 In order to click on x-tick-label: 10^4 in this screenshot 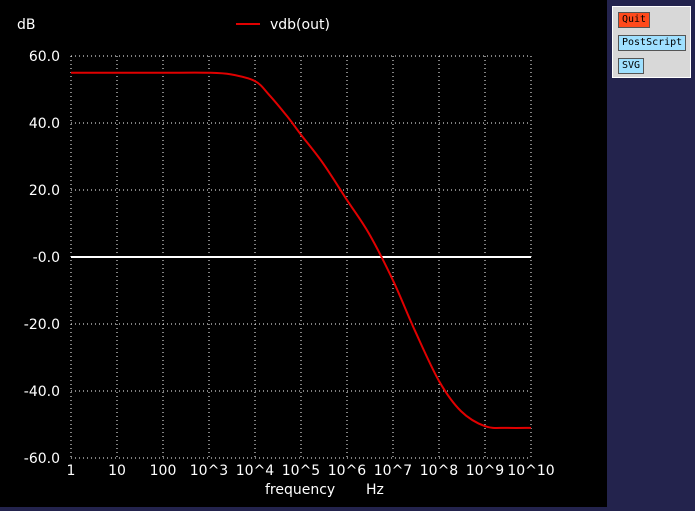, I will do `click(255, 471)`.